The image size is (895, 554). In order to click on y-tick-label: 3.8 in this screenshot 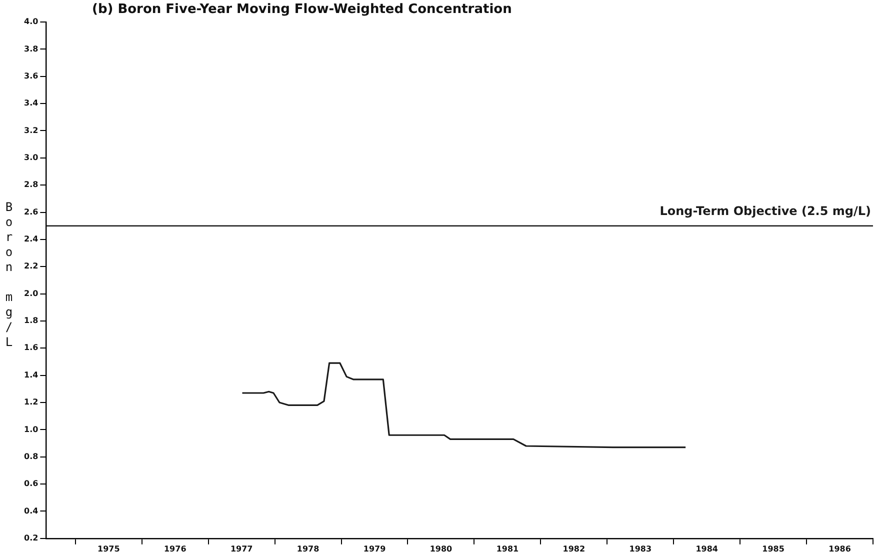, I will do `click(31, 49)`.